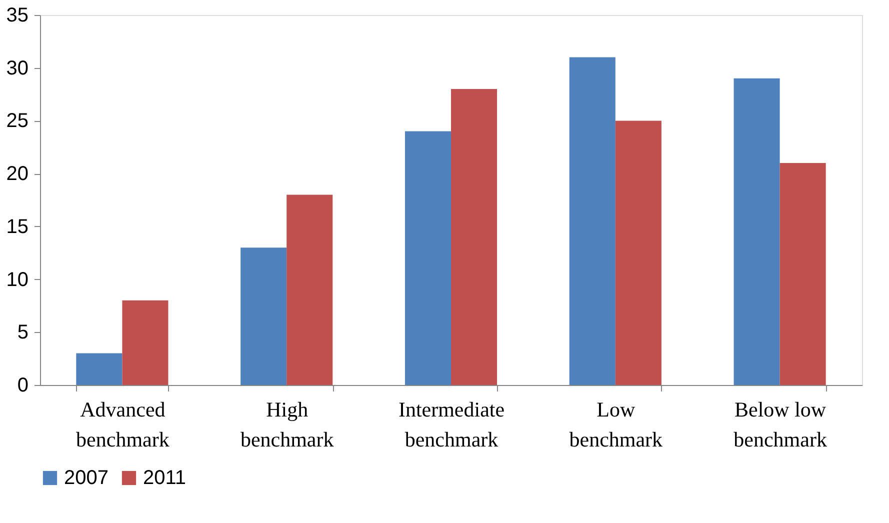 The width and height of the screenshot is (889, 523). I want to click on x-tick-label: Advanced benchmark, so click(123, 425).